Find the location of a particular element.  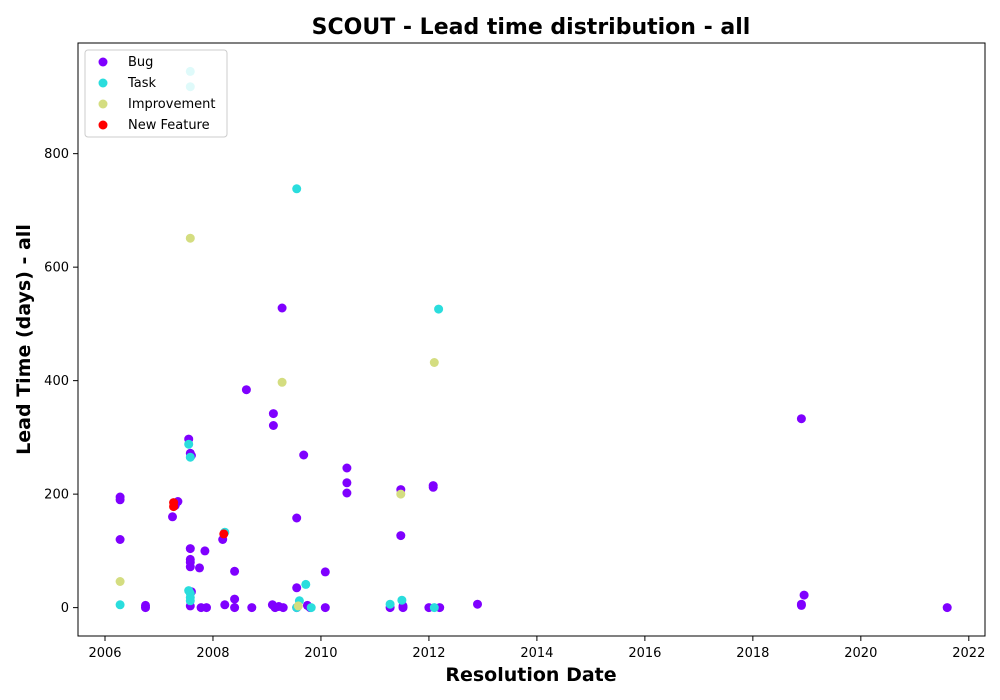

x-tick-label: 2016 is located at coordinates (644, 653).